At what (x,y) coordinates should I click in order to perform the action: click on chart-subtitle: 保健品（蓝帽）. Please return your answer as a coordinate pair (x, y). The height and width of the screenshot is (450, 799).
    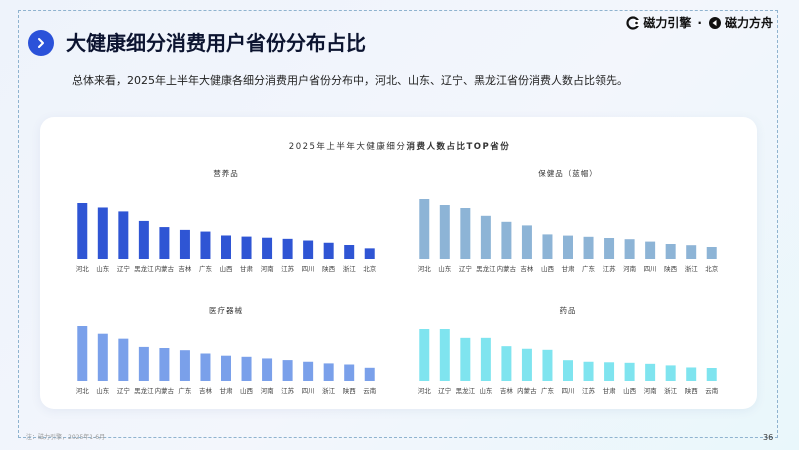
    Looking at the image, I should click on (568, 173).